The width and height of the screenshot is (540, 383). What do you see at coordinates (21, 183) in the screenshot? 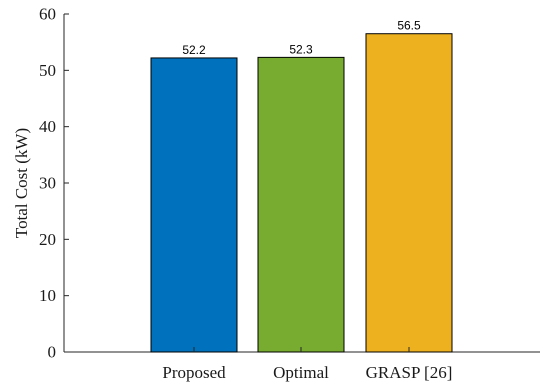
I see `y-axis-title: Total Cost (kW)` at bounding box center [21, 183].